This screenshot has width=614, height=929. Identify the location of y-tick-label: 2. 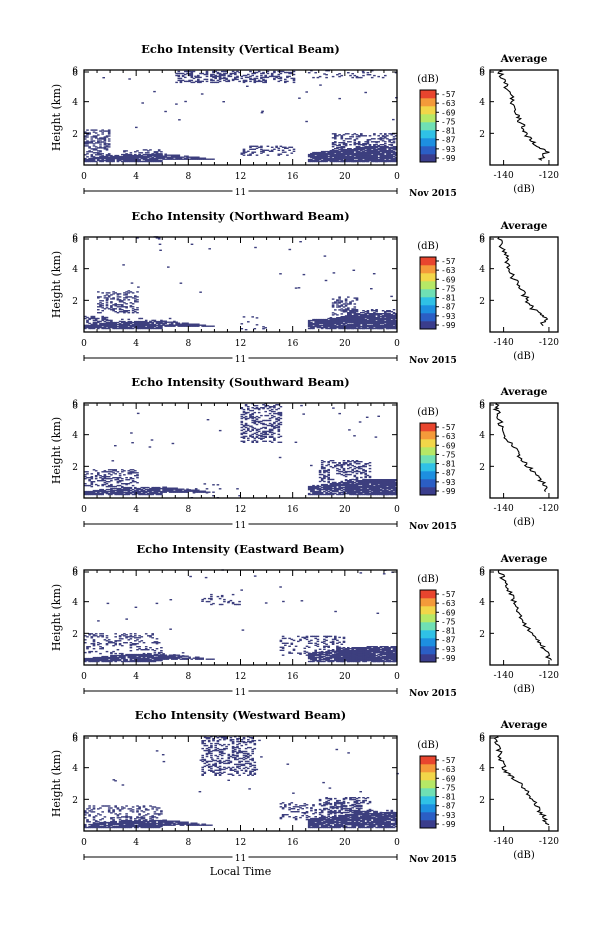
(75, 302).